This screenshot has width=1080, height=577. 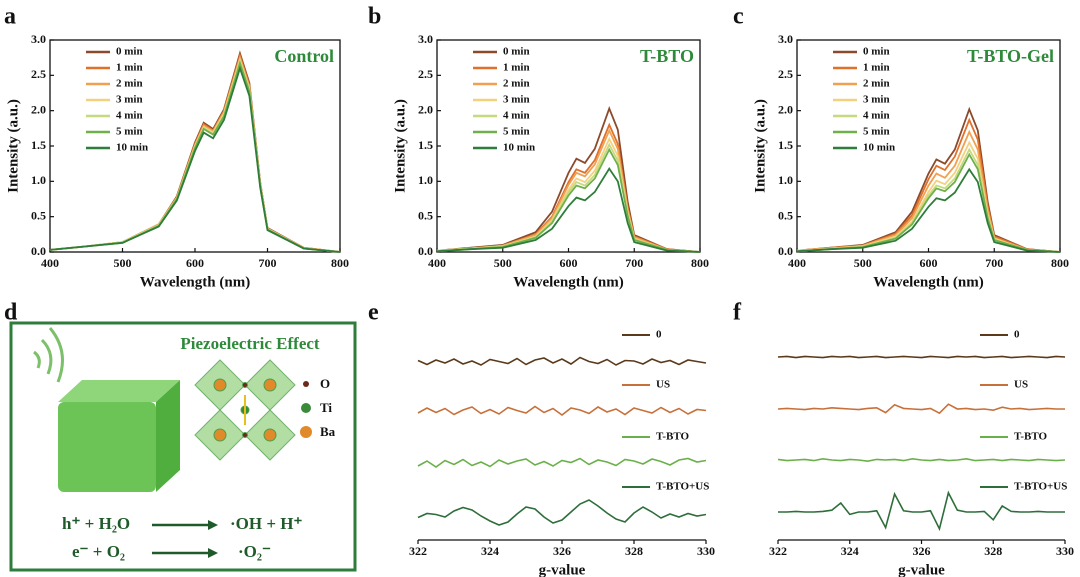 What do you see at coordinates (667, 56) in the screenshot?
I see `annotation: T-BTO` at bounding box center [667, 56].